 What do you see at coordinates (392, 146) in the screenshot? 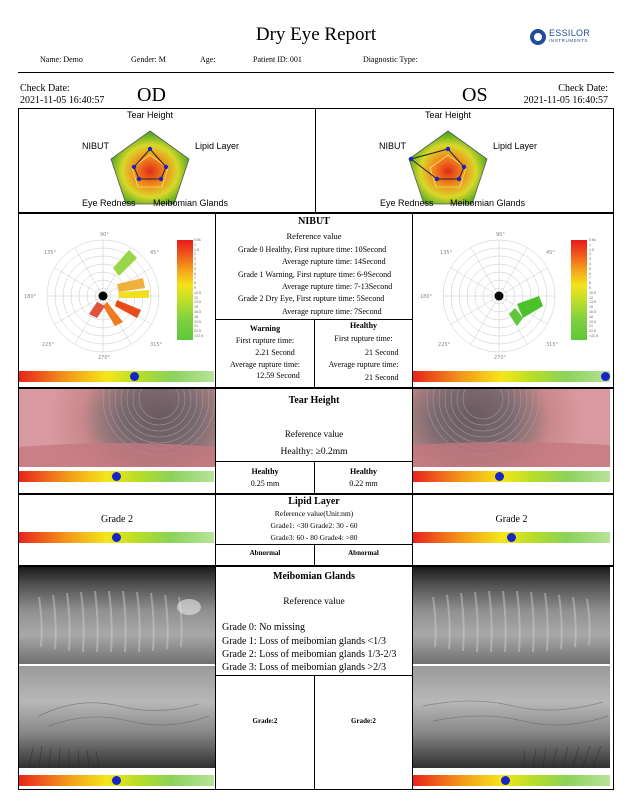
I see `os-radar-label-left: NIBUT` at bounding box center [392, 146].